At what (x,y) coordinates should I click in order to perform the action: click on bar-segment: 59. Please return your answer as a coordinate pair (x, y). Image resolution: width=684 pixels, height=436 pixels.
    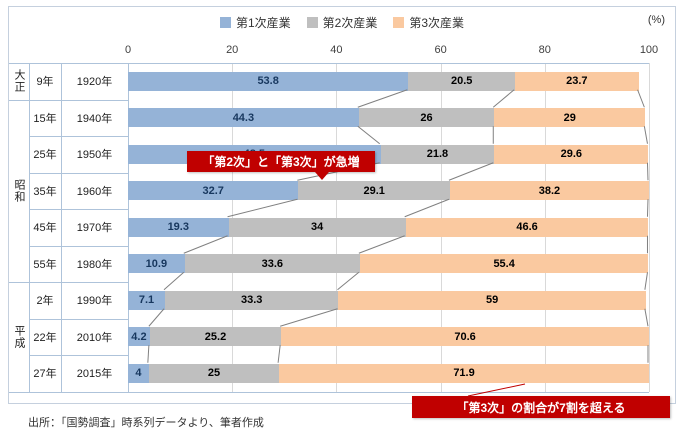
    Looking at the image, I should click on (492, 300).